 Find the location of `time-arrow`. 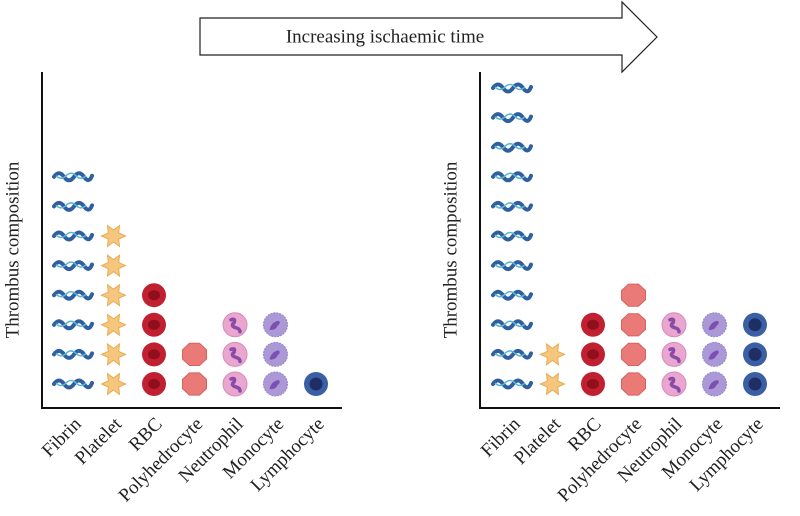

time-arrow is located at coordinates (428, 37).